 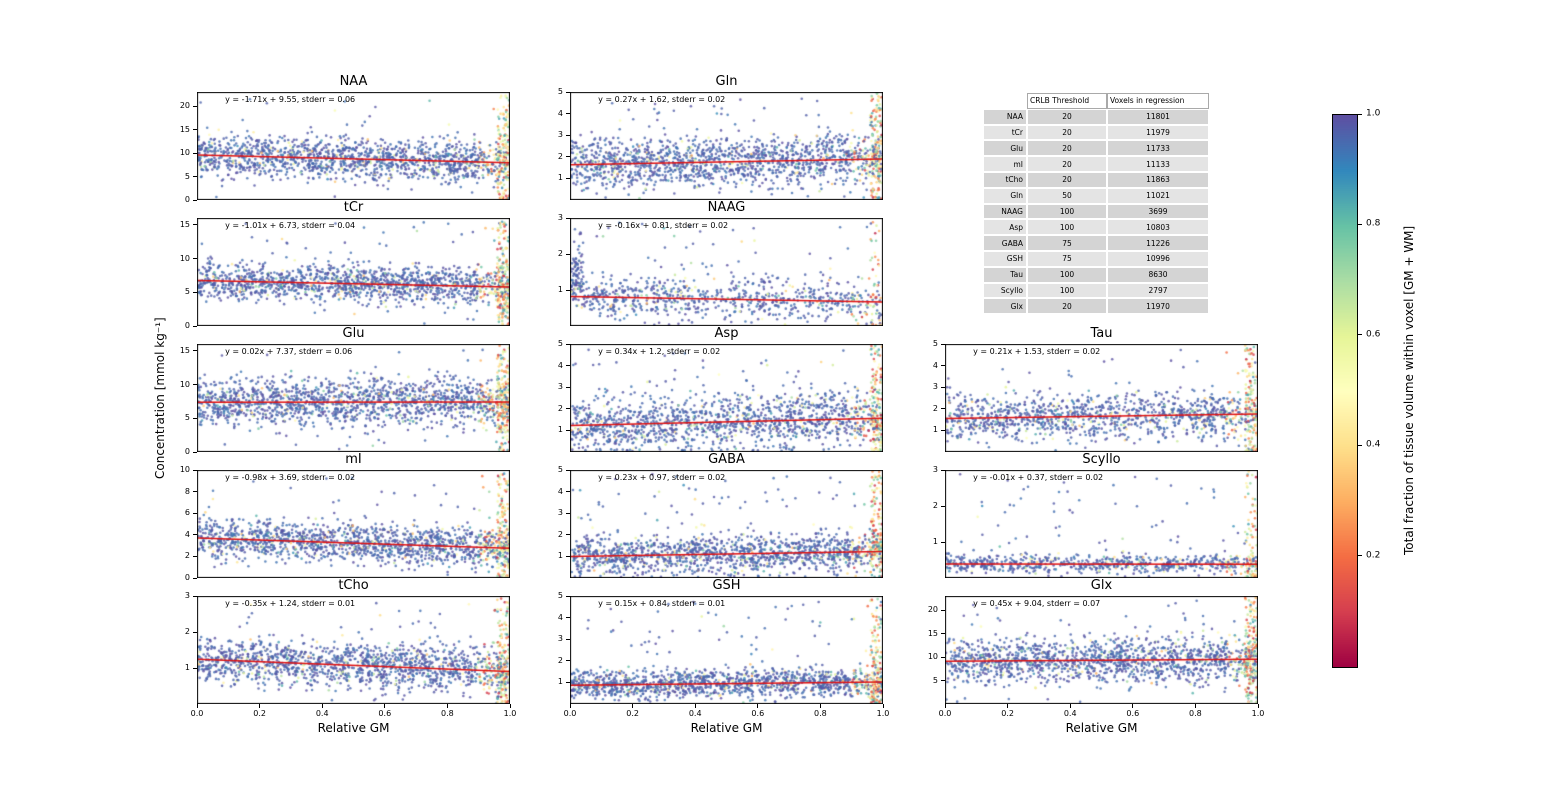 What do you see at coordinates (1005, 101) in the screenshot?
I see `table-corner-cell` at bounding box center [1005, 101].